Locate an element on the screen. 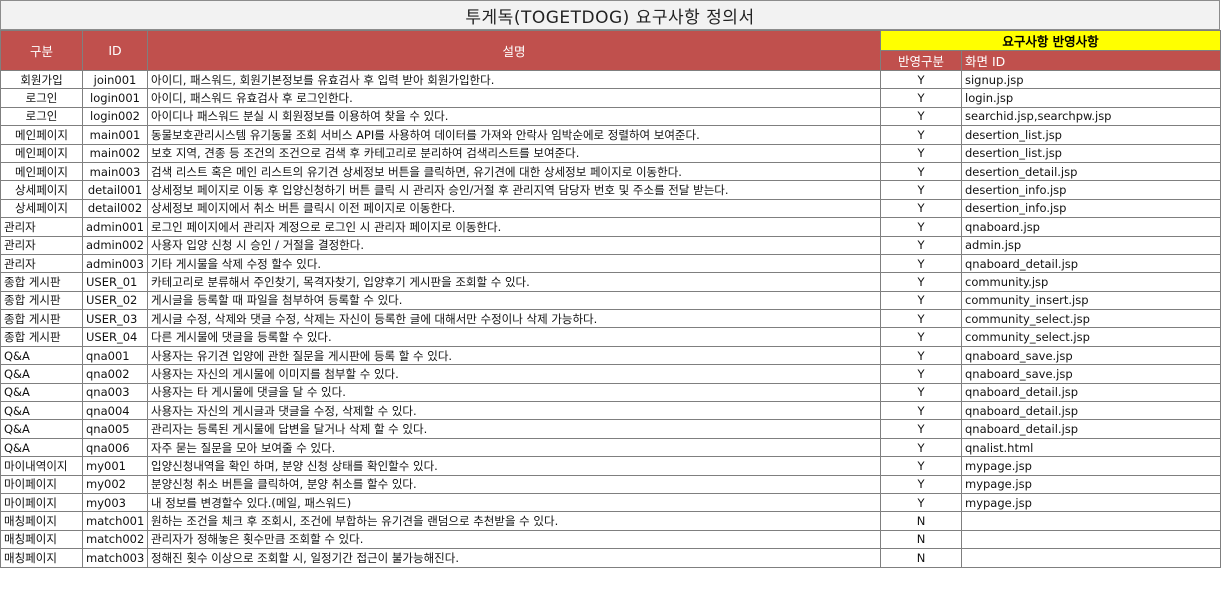 The height and width of the screenshot is (595, 1222). header-reflection-type: 반영구분 is located at coordinates (921, 60).